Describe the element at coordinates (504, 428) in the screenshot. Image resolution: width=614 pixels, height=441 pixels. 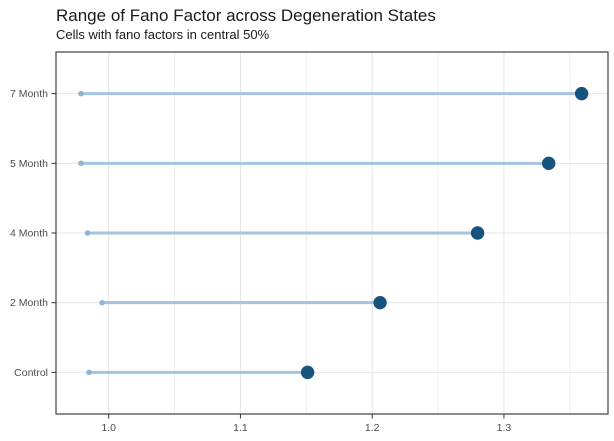
I see `x-axis-tick-label: 1.3` at that location.